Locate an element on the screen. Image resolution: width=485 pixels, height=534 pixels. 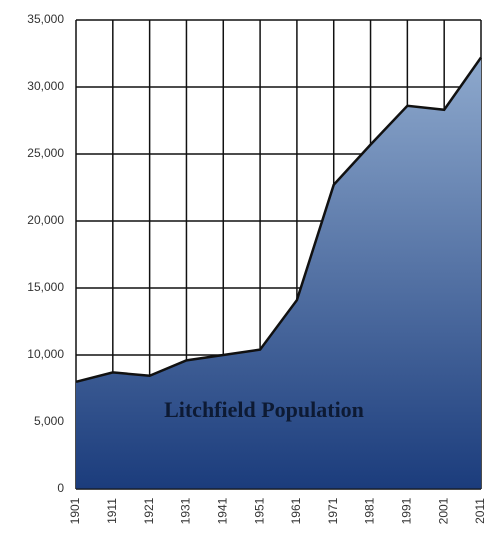
x-tick-label: 2011 is located at coordinates (479, 511).